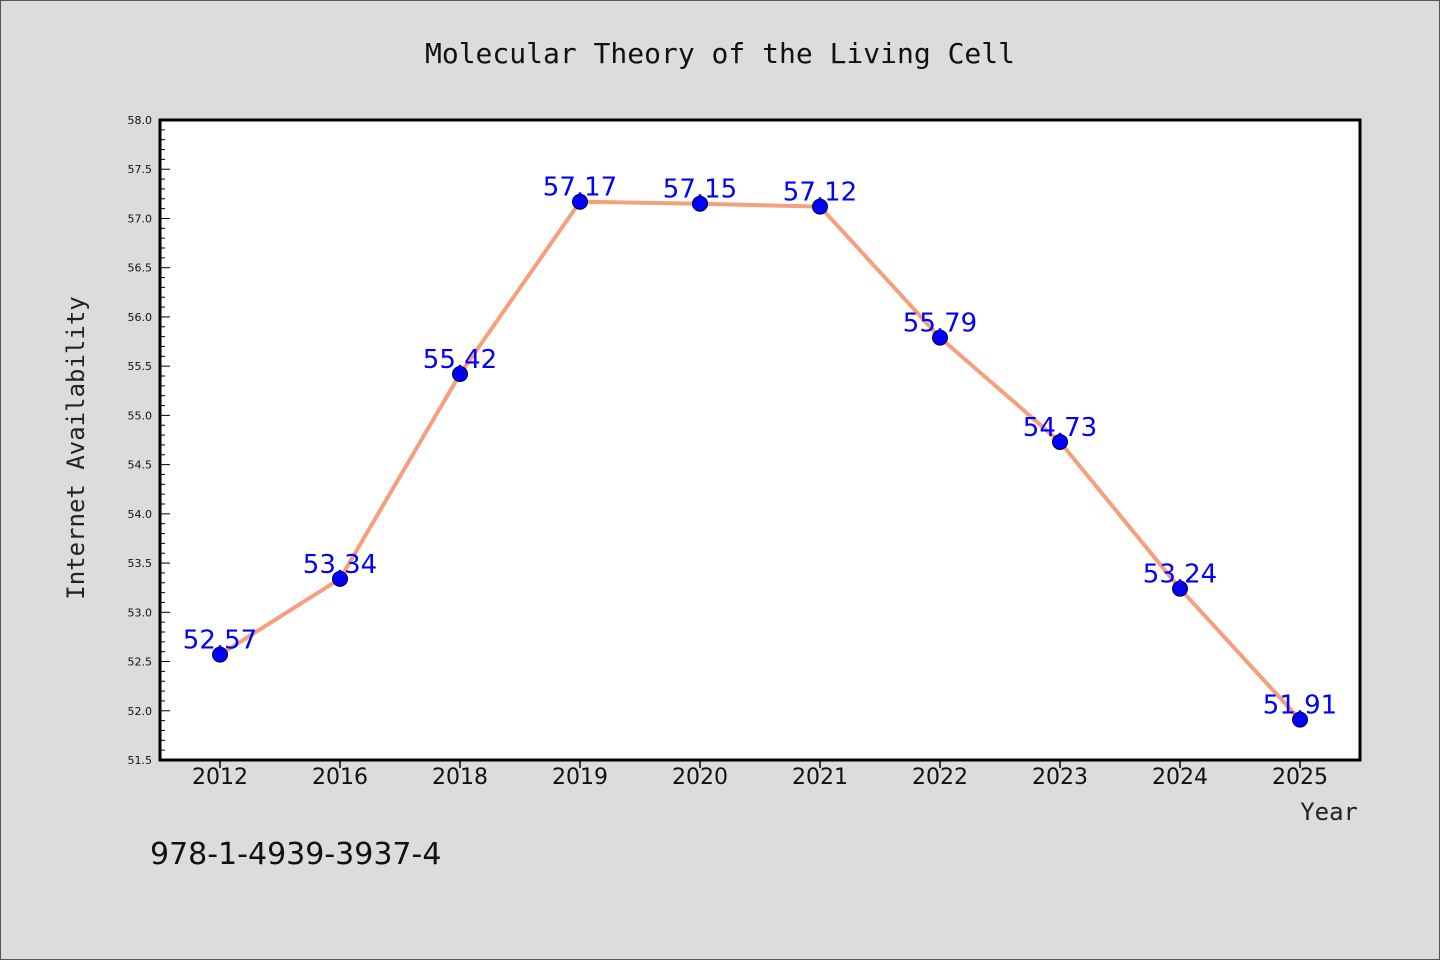 This screenshot has height=960, width=1440. Describe the element at coordinates (700, 777) in the screenshot. I see `x-tick-label: 2020` at that location.